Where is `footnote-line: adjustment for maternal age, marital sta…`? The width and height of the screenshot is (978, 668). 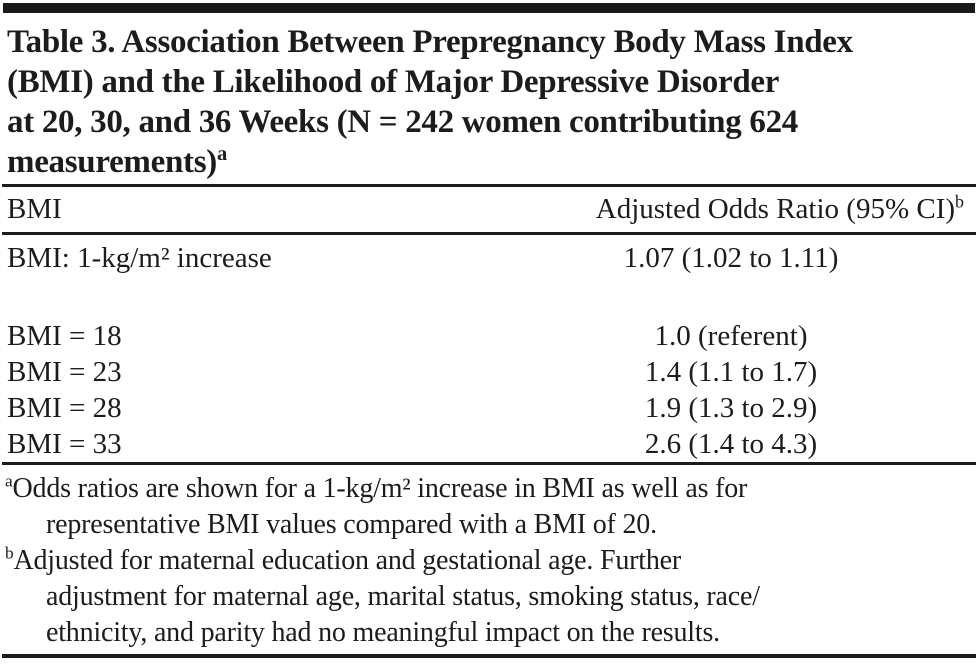
footnote-line: adjustment for maternal age, marital sta… is located at coordinates (403, 596).